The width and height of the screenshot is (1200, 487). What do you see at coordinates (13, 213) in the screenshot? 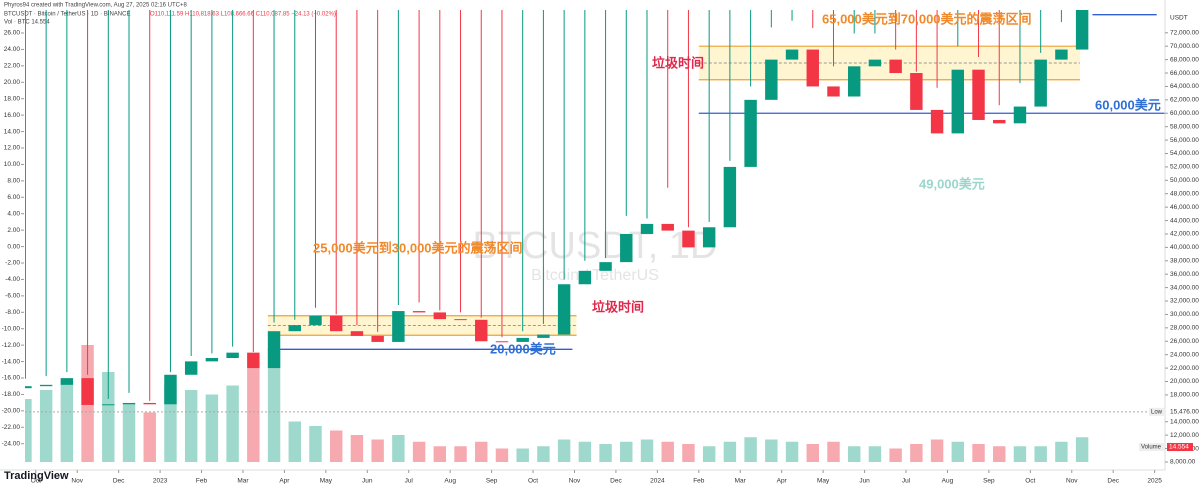
I see `y2-tick-label: 4.00` at bounding box center [13, 213].